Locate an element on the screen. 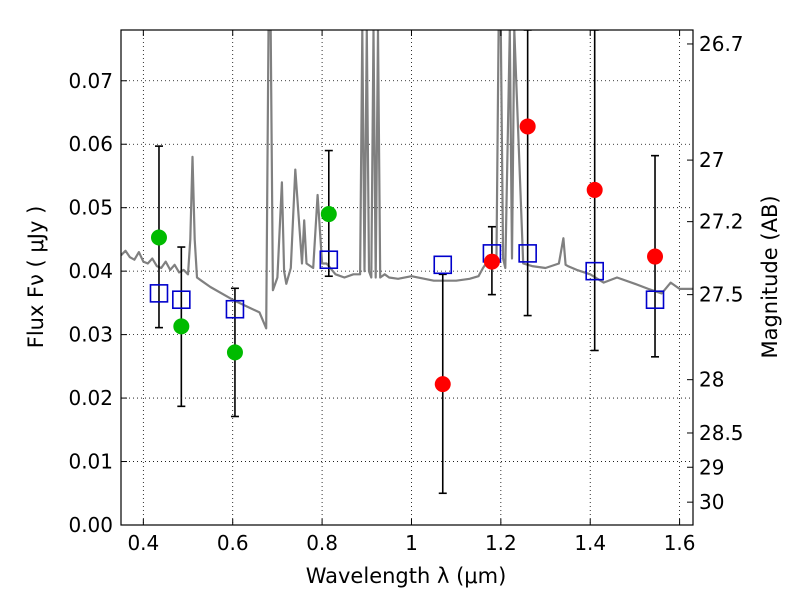 This screenshot has width=800, height=600. y-tick-label: 0.05 is located at coordinates (90, 208).